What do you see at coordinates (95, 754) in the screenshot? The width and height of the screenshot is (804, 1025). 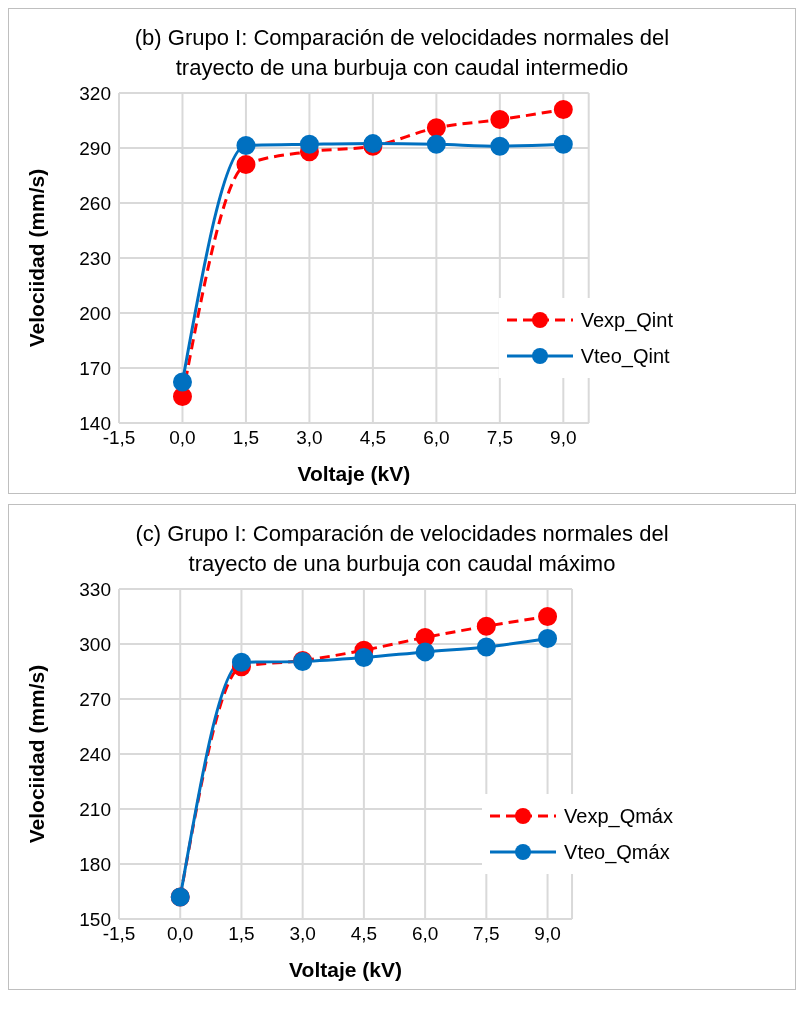 I see `y-tick-label: 240` at bounding box center [95, 754].